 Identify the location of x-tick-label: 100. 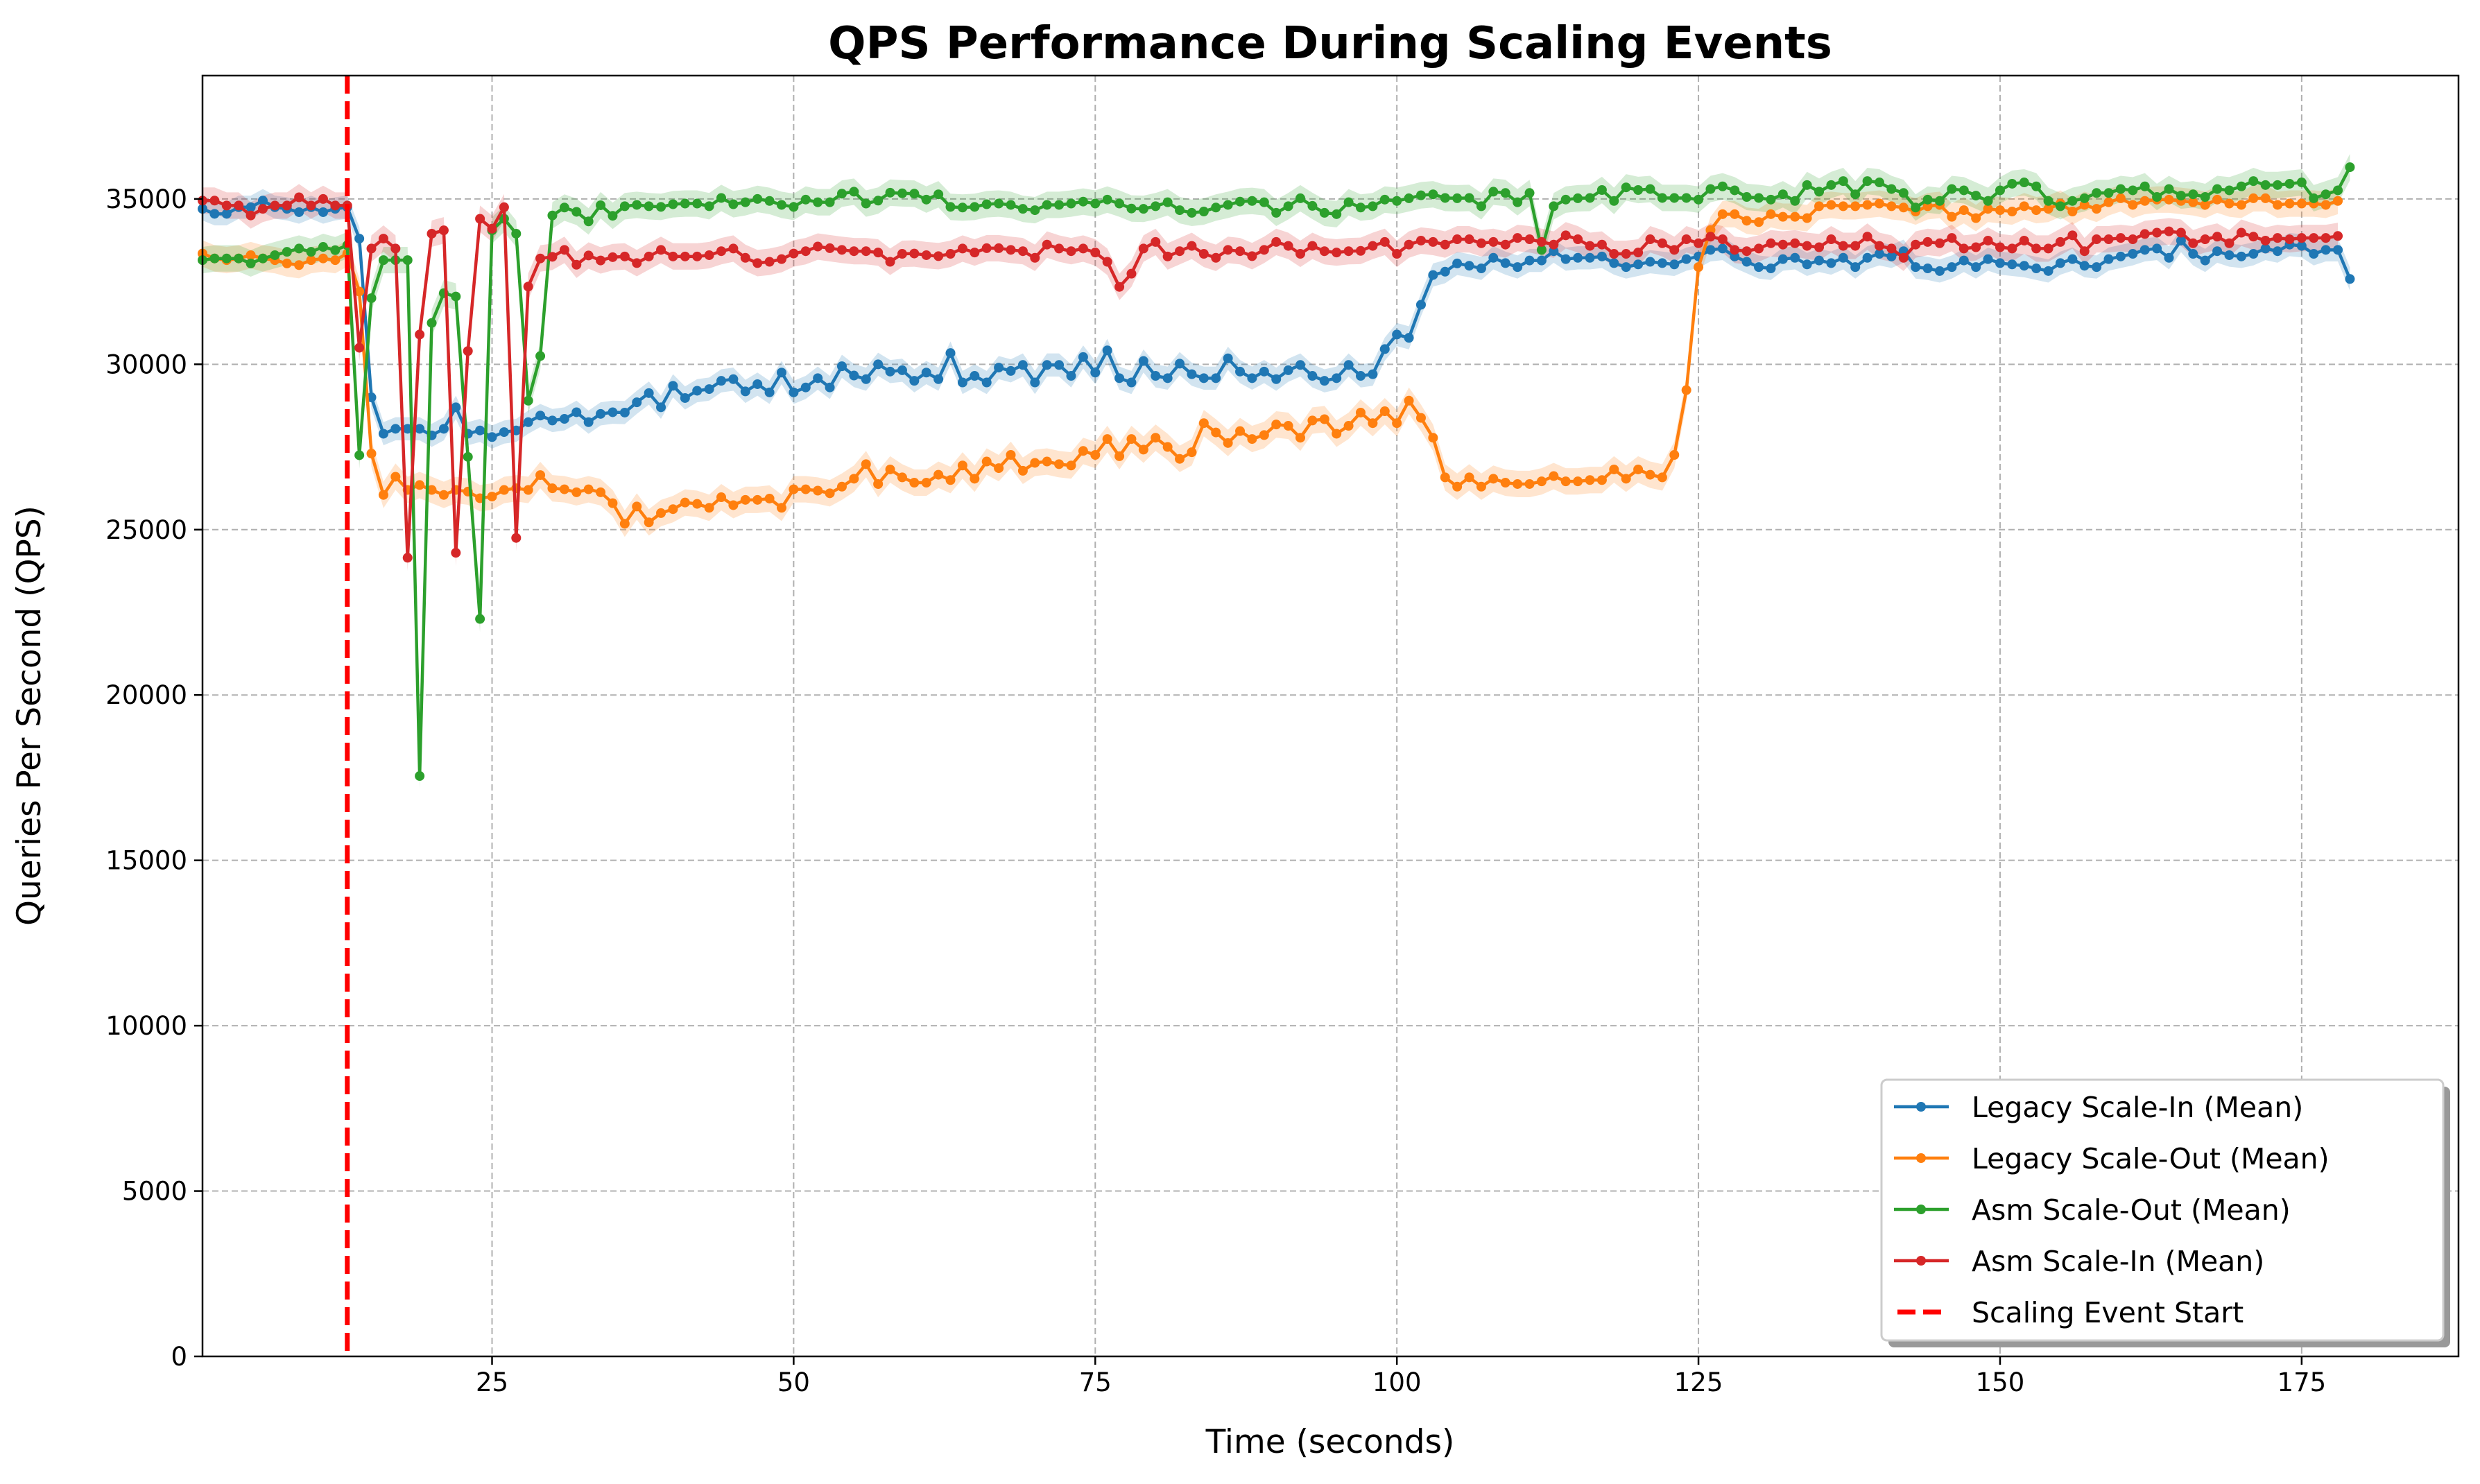
(1397, 1382).